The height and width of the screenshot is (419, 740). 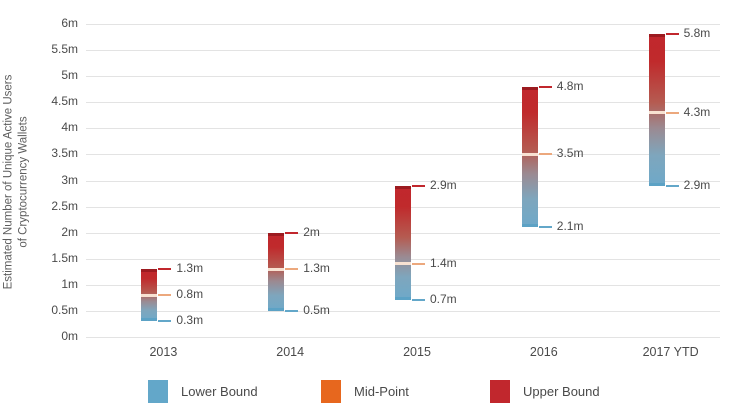 What do you see at coordinates (69, 179) in the screenshot?
I see `y-tick-label: 3m` at bounding box center [69, 179].